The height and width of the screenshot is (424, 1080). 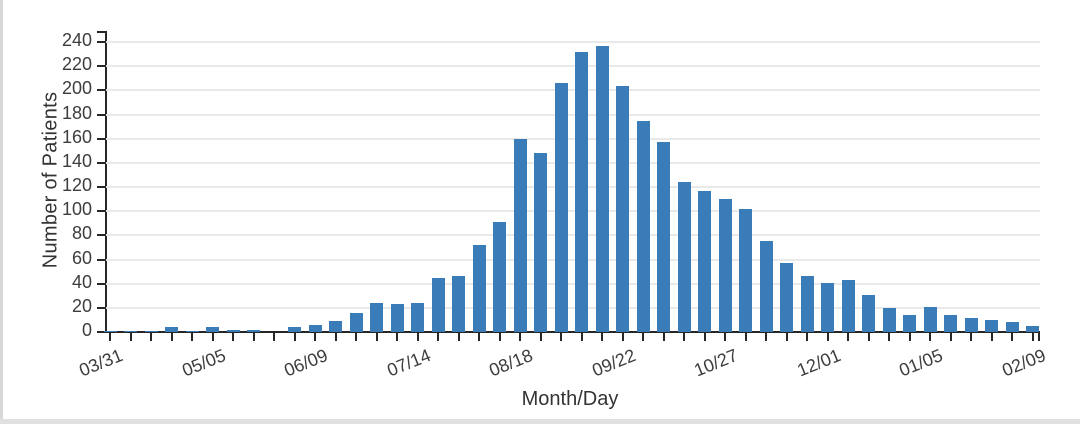 What do you see at coordinates (81, 305) in the screenshot?
I see `y-tick-label: 20` at bounding box center [81, 305].